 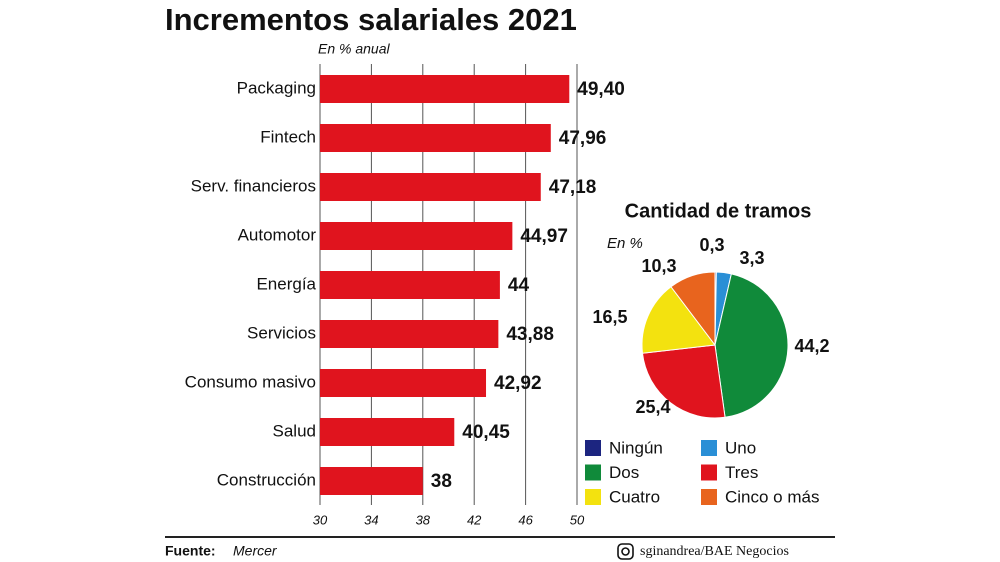 What do you see at coordinates (255, 551) in the screenshot?
I see `source-text: Mercer` at bounding box center [255, 551].